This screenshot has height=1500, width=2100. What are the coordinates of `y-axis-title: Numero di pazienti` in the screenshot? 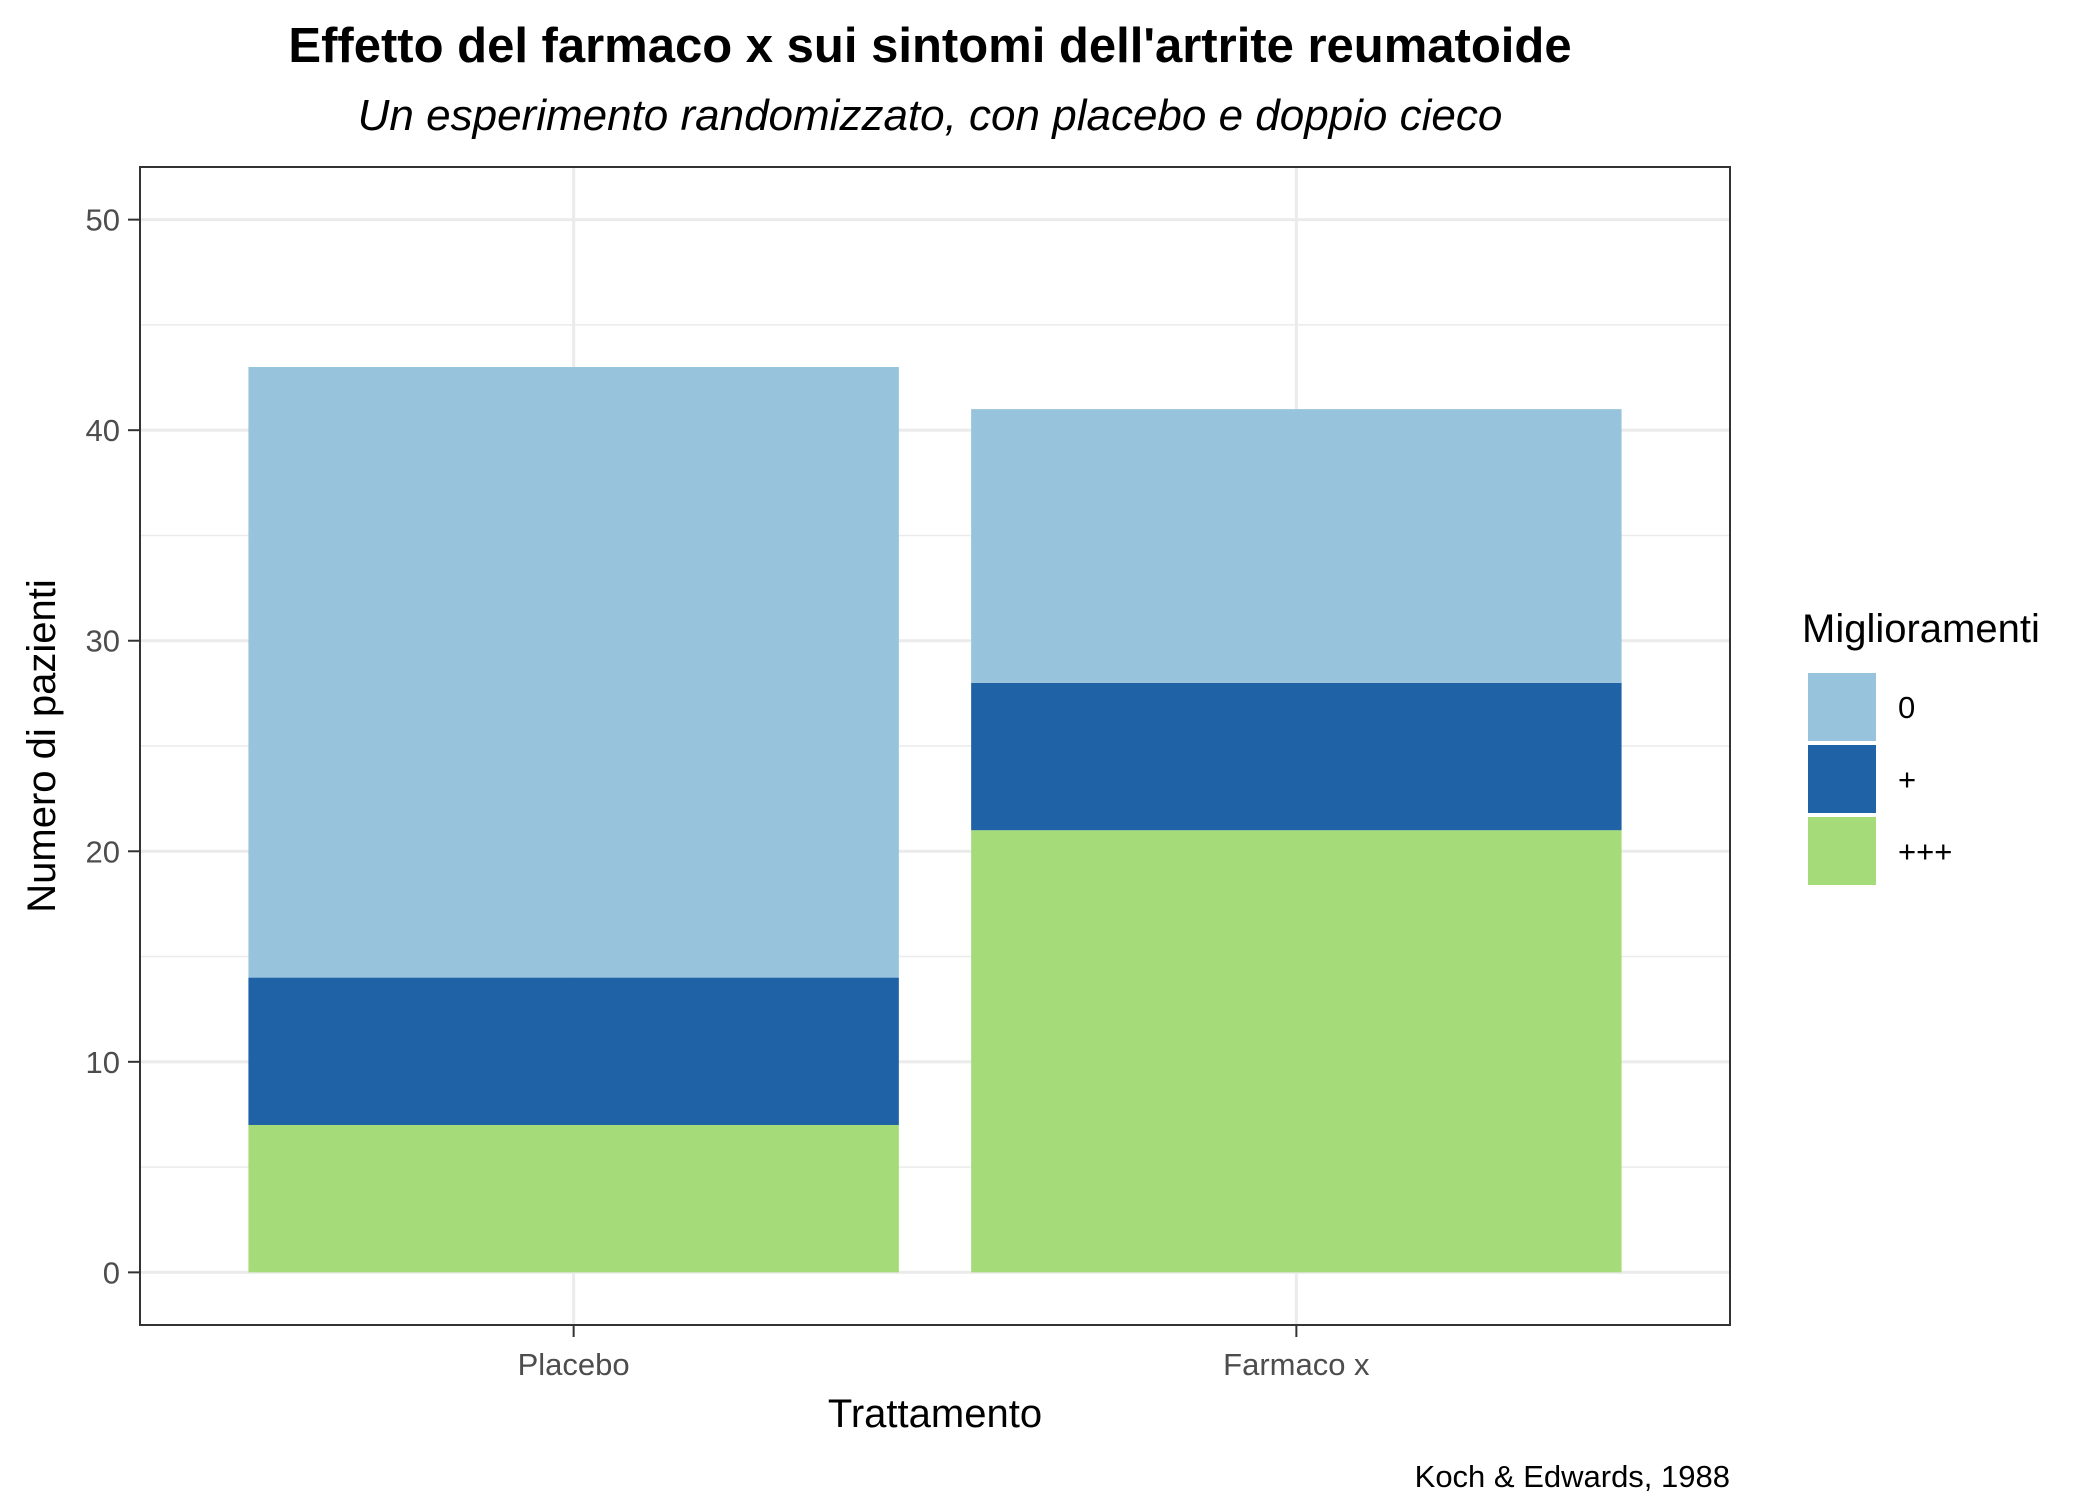 It's located at (42, 746).